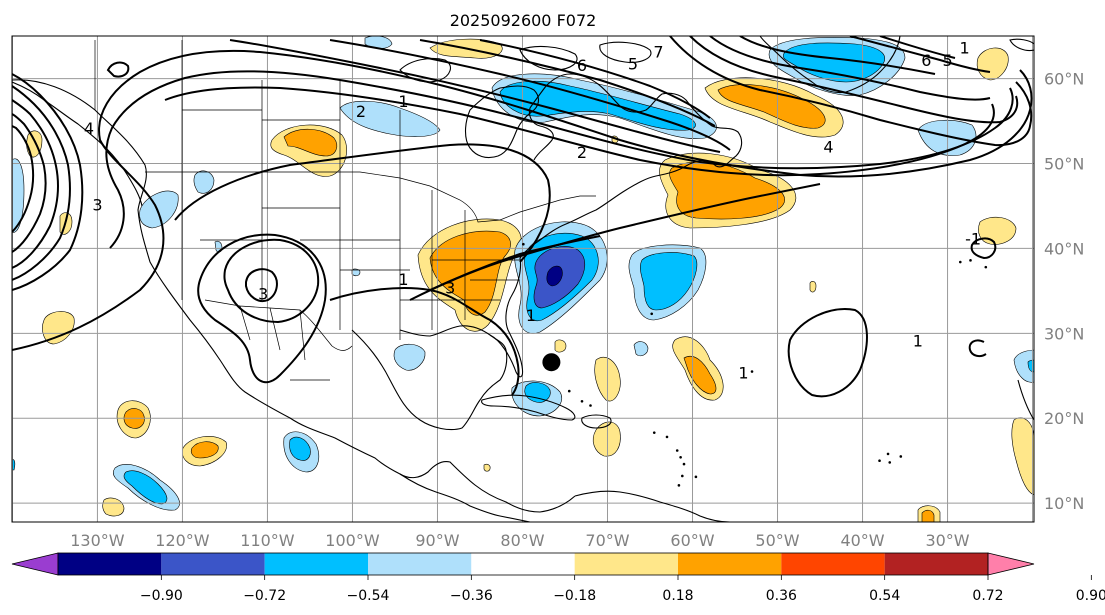  I want to click on longitude-label: 90°W, so click(437, 540).